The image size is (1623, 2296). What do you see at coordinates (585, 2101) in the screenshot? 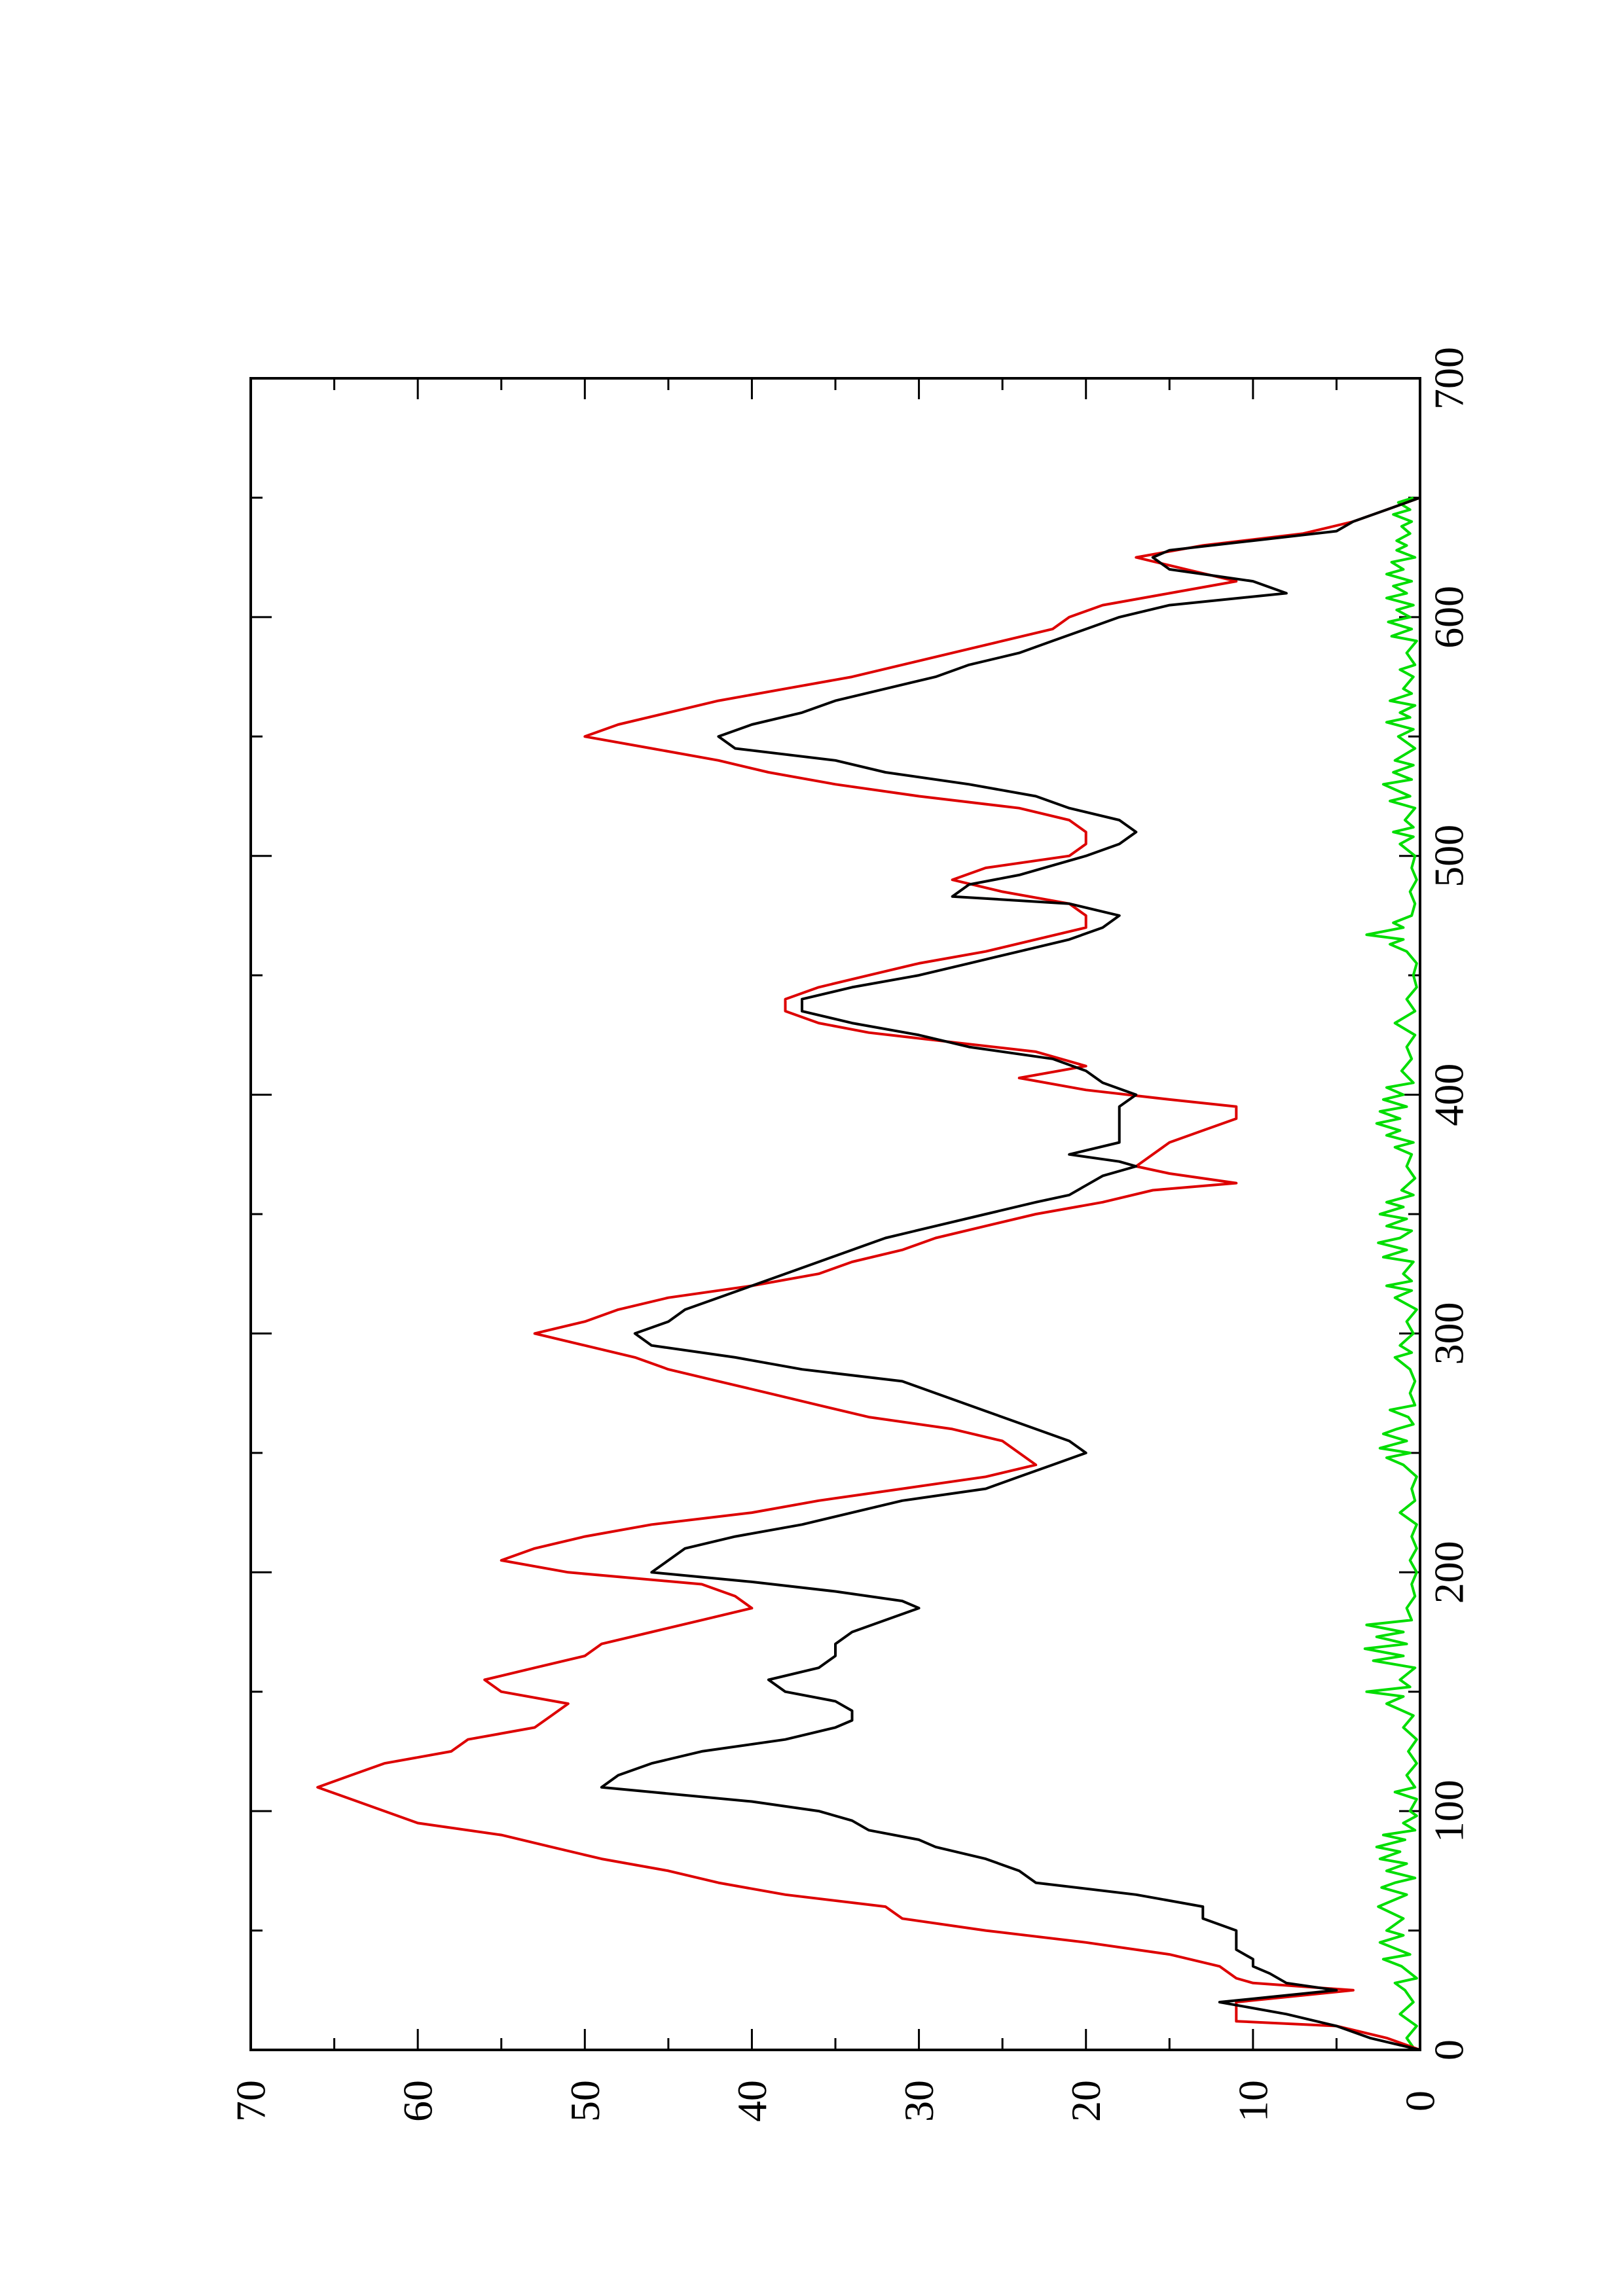
I see `y-tick-label-50: 50` at bounding box center [585, 2101].